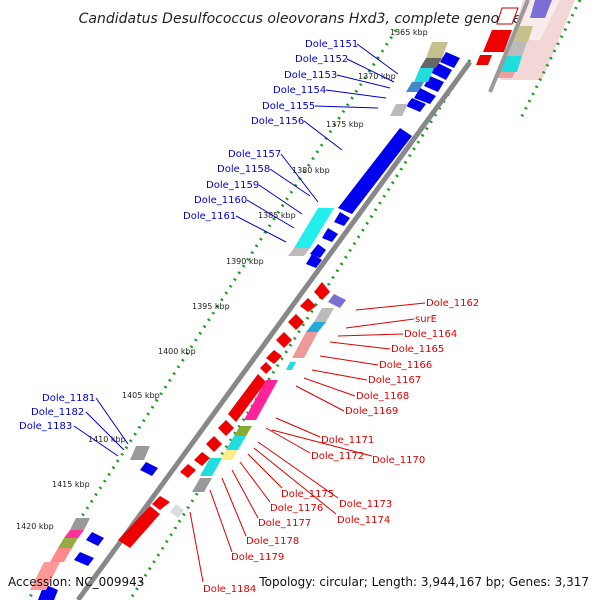 The image size is (600, 600). I want to click on tick-label-1370: 1370 kbp, so click(377, 76).